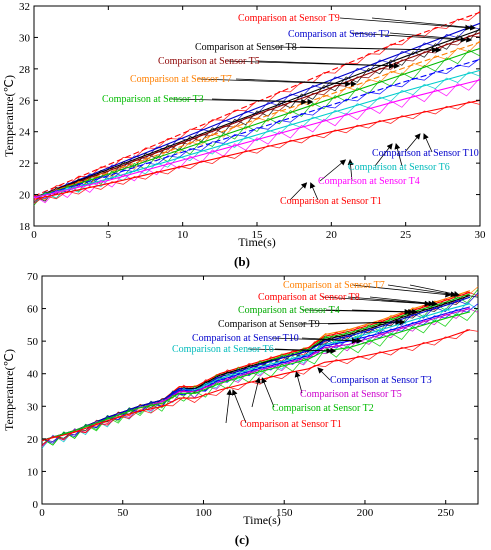 Image resolution: width=491 pixels, height=550 pixels. Describe the element at coordinates (343, 354) in the screenshot. I see `annotation-arrows` at that location.